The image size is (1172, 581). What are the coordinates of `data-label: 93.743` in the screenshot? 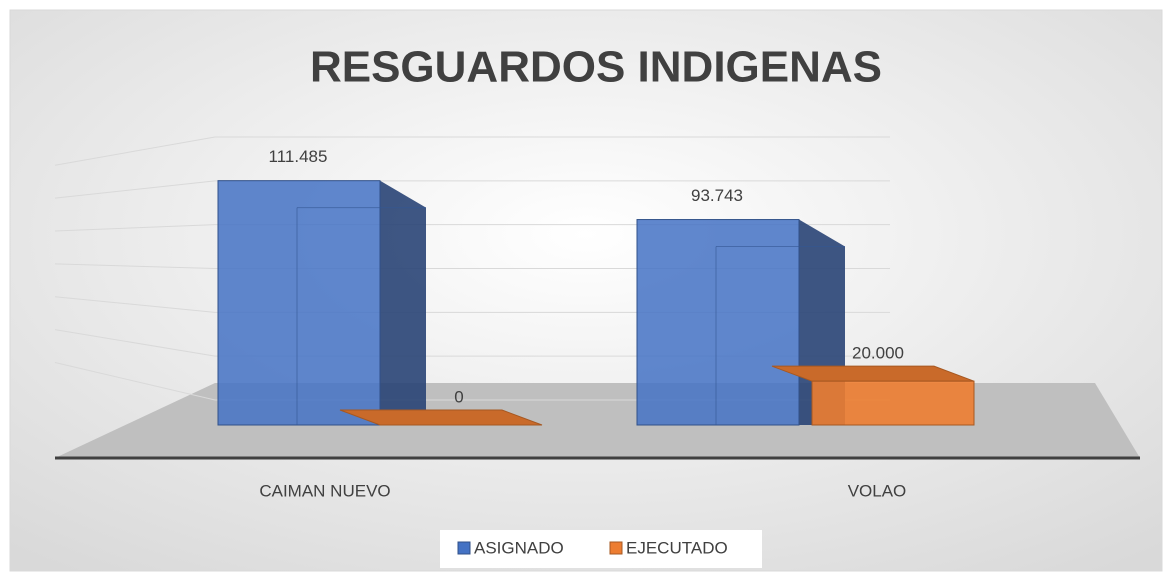 It's located at (717, 195).